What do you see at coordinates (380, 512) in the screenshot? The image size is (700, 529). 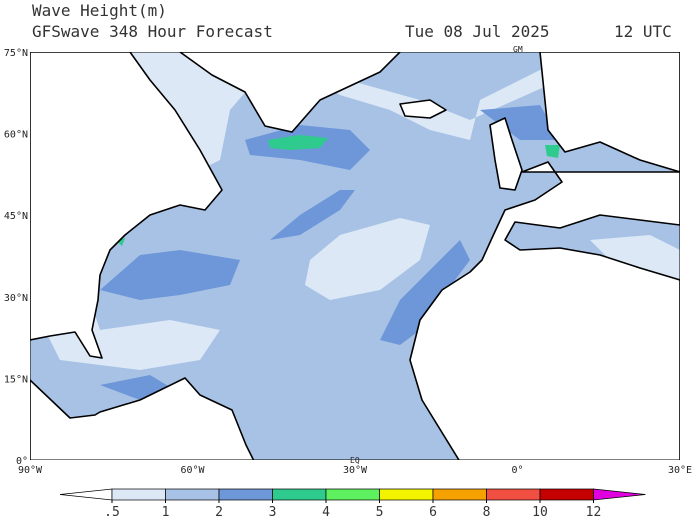 I see `colorbar-label: 5` at bounding box center [380, 512].